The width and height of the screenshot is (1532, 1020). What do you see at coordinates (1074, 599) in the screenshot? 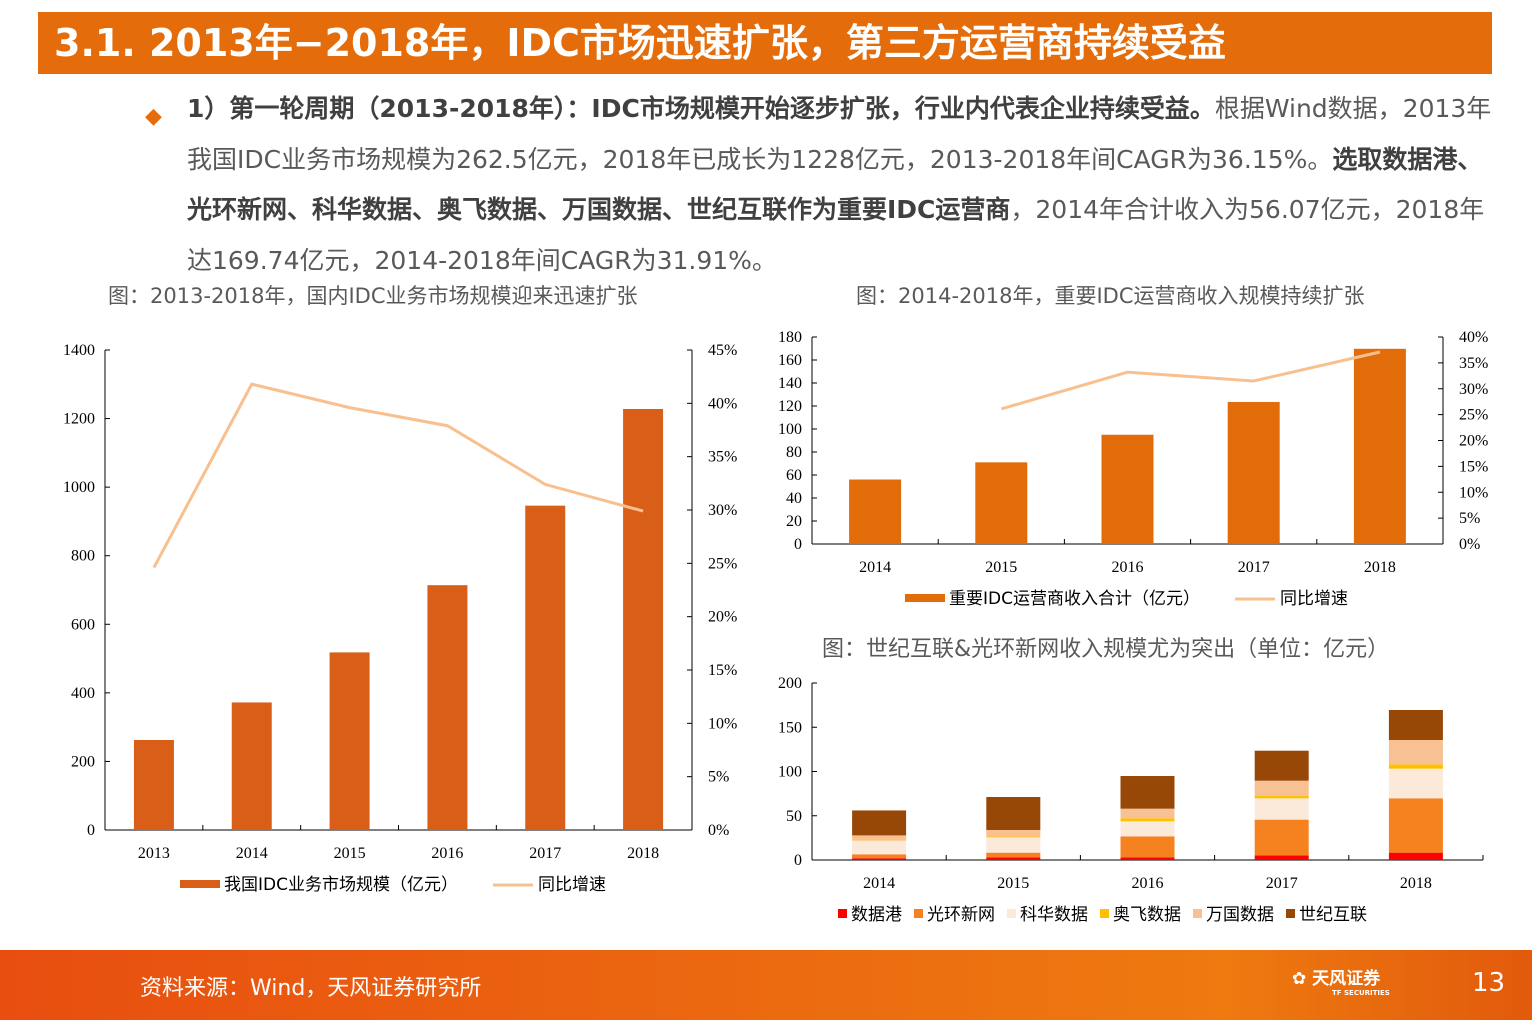
I see `legend-label: 重要IDC运营商收入合计（亿元）` at bounding box center [1074, 599].